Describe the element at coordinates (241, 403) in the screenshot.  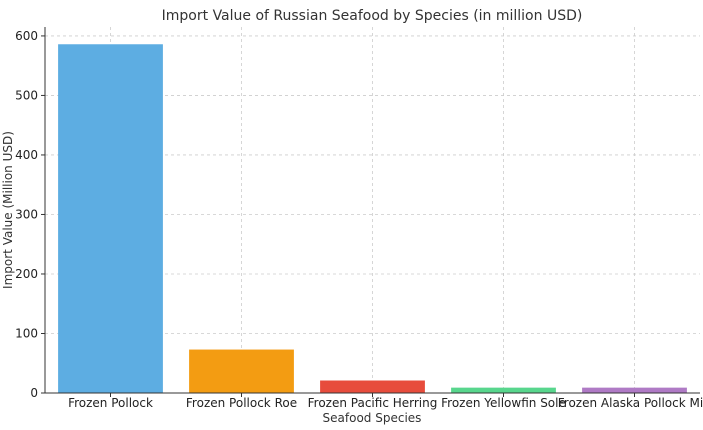
I see `x-tick-label: Frozen Pollock Roe` at that location.